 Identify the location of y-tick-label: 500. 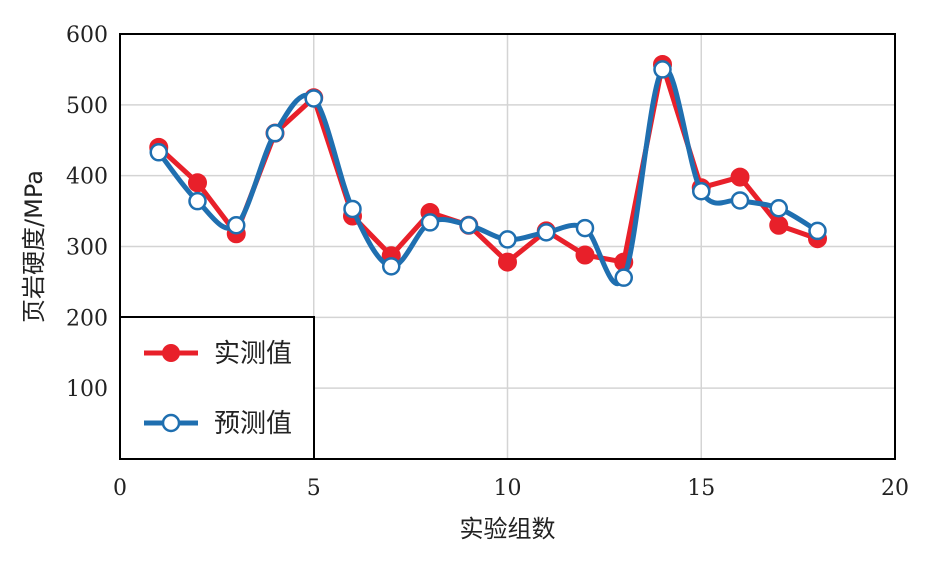
(87, 106).